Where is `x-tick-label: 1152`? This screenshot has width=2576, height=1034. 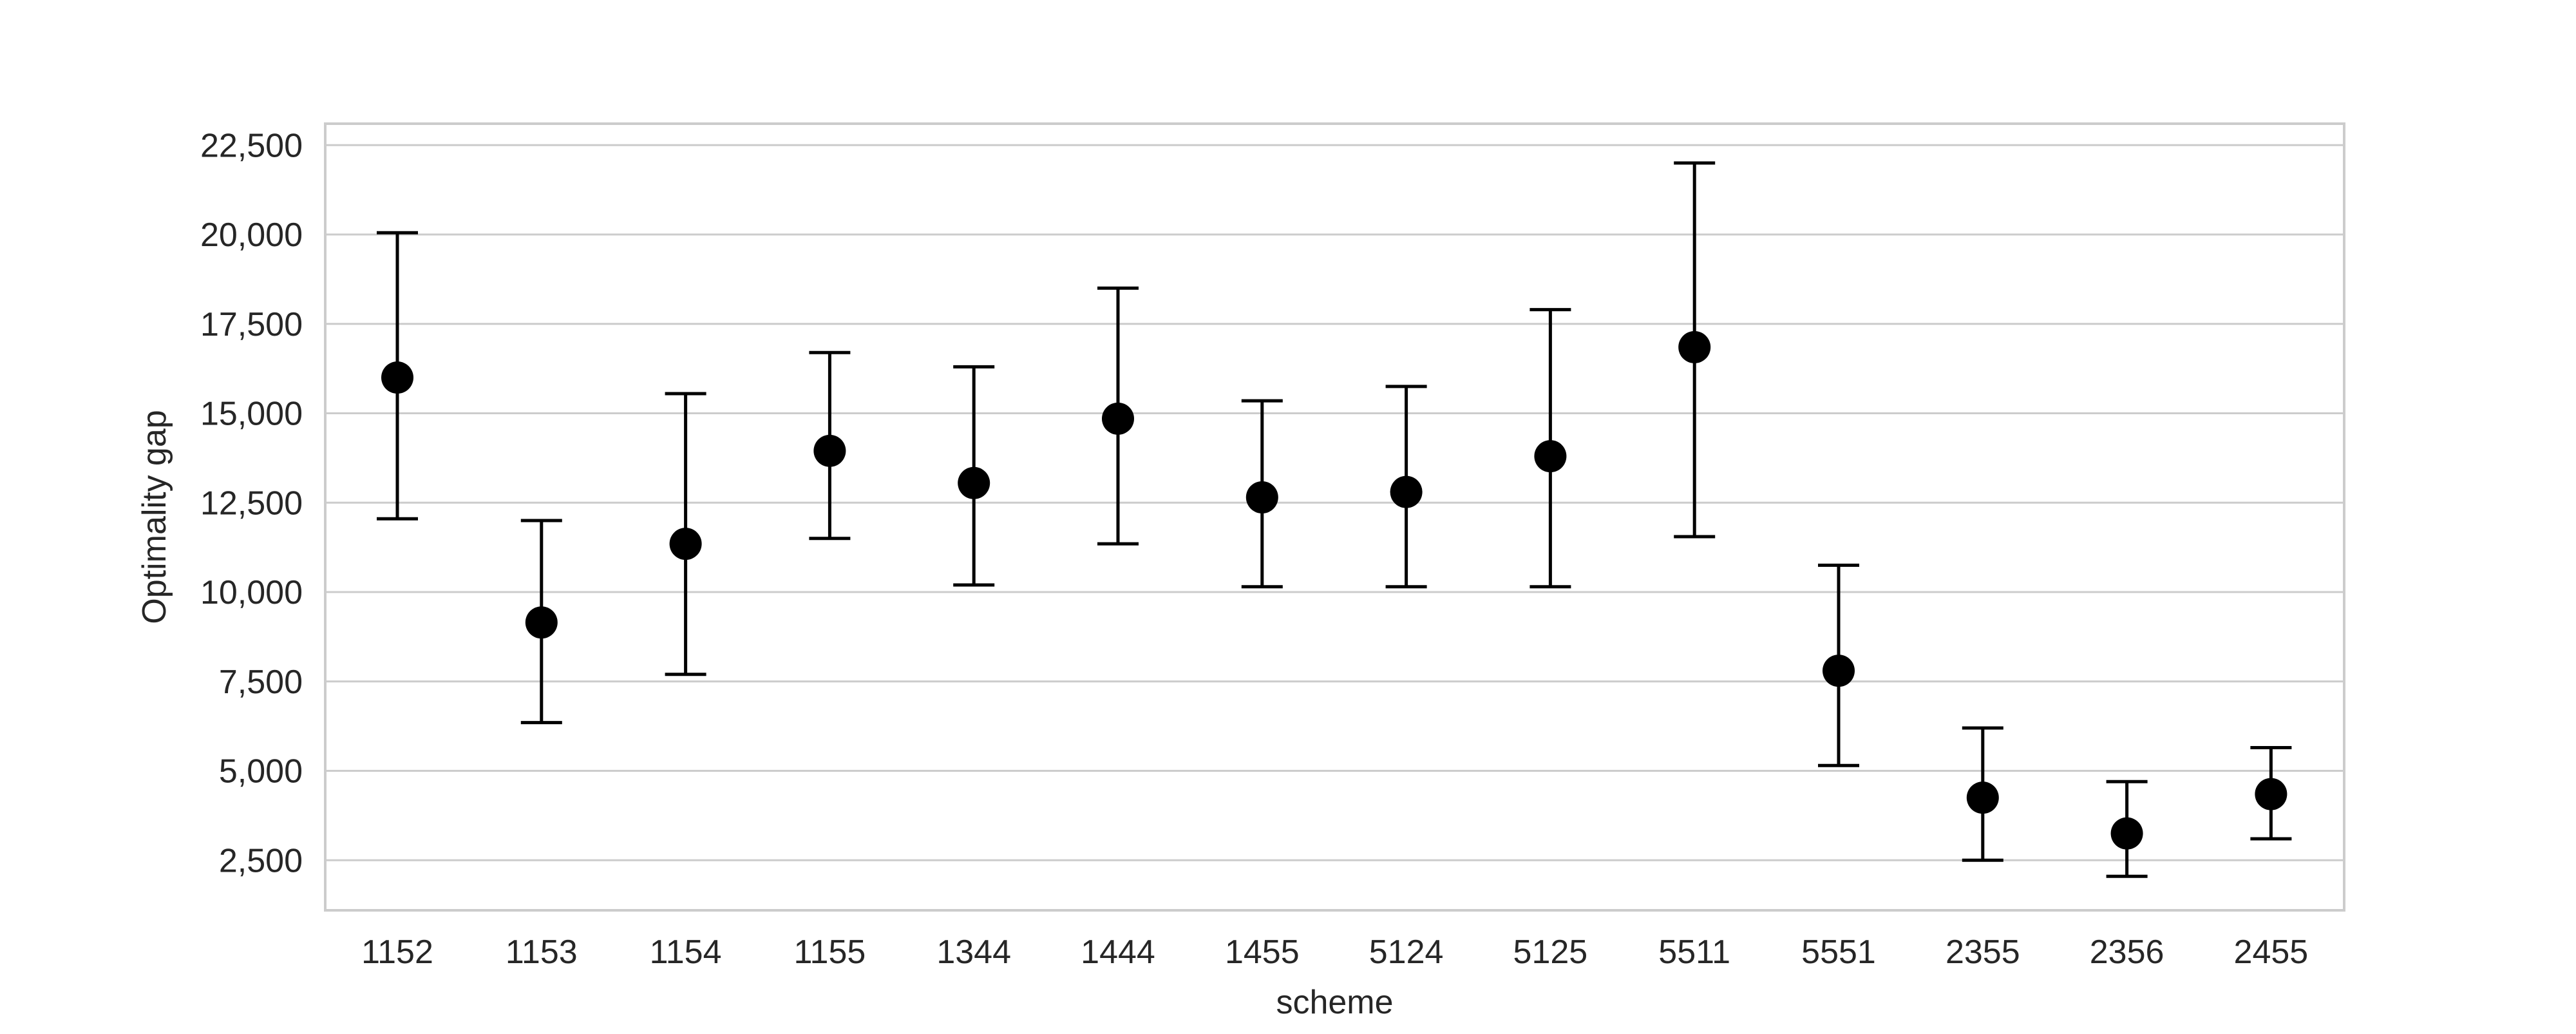 x-tick-label: 1152 is located at coordinates (397, 952).